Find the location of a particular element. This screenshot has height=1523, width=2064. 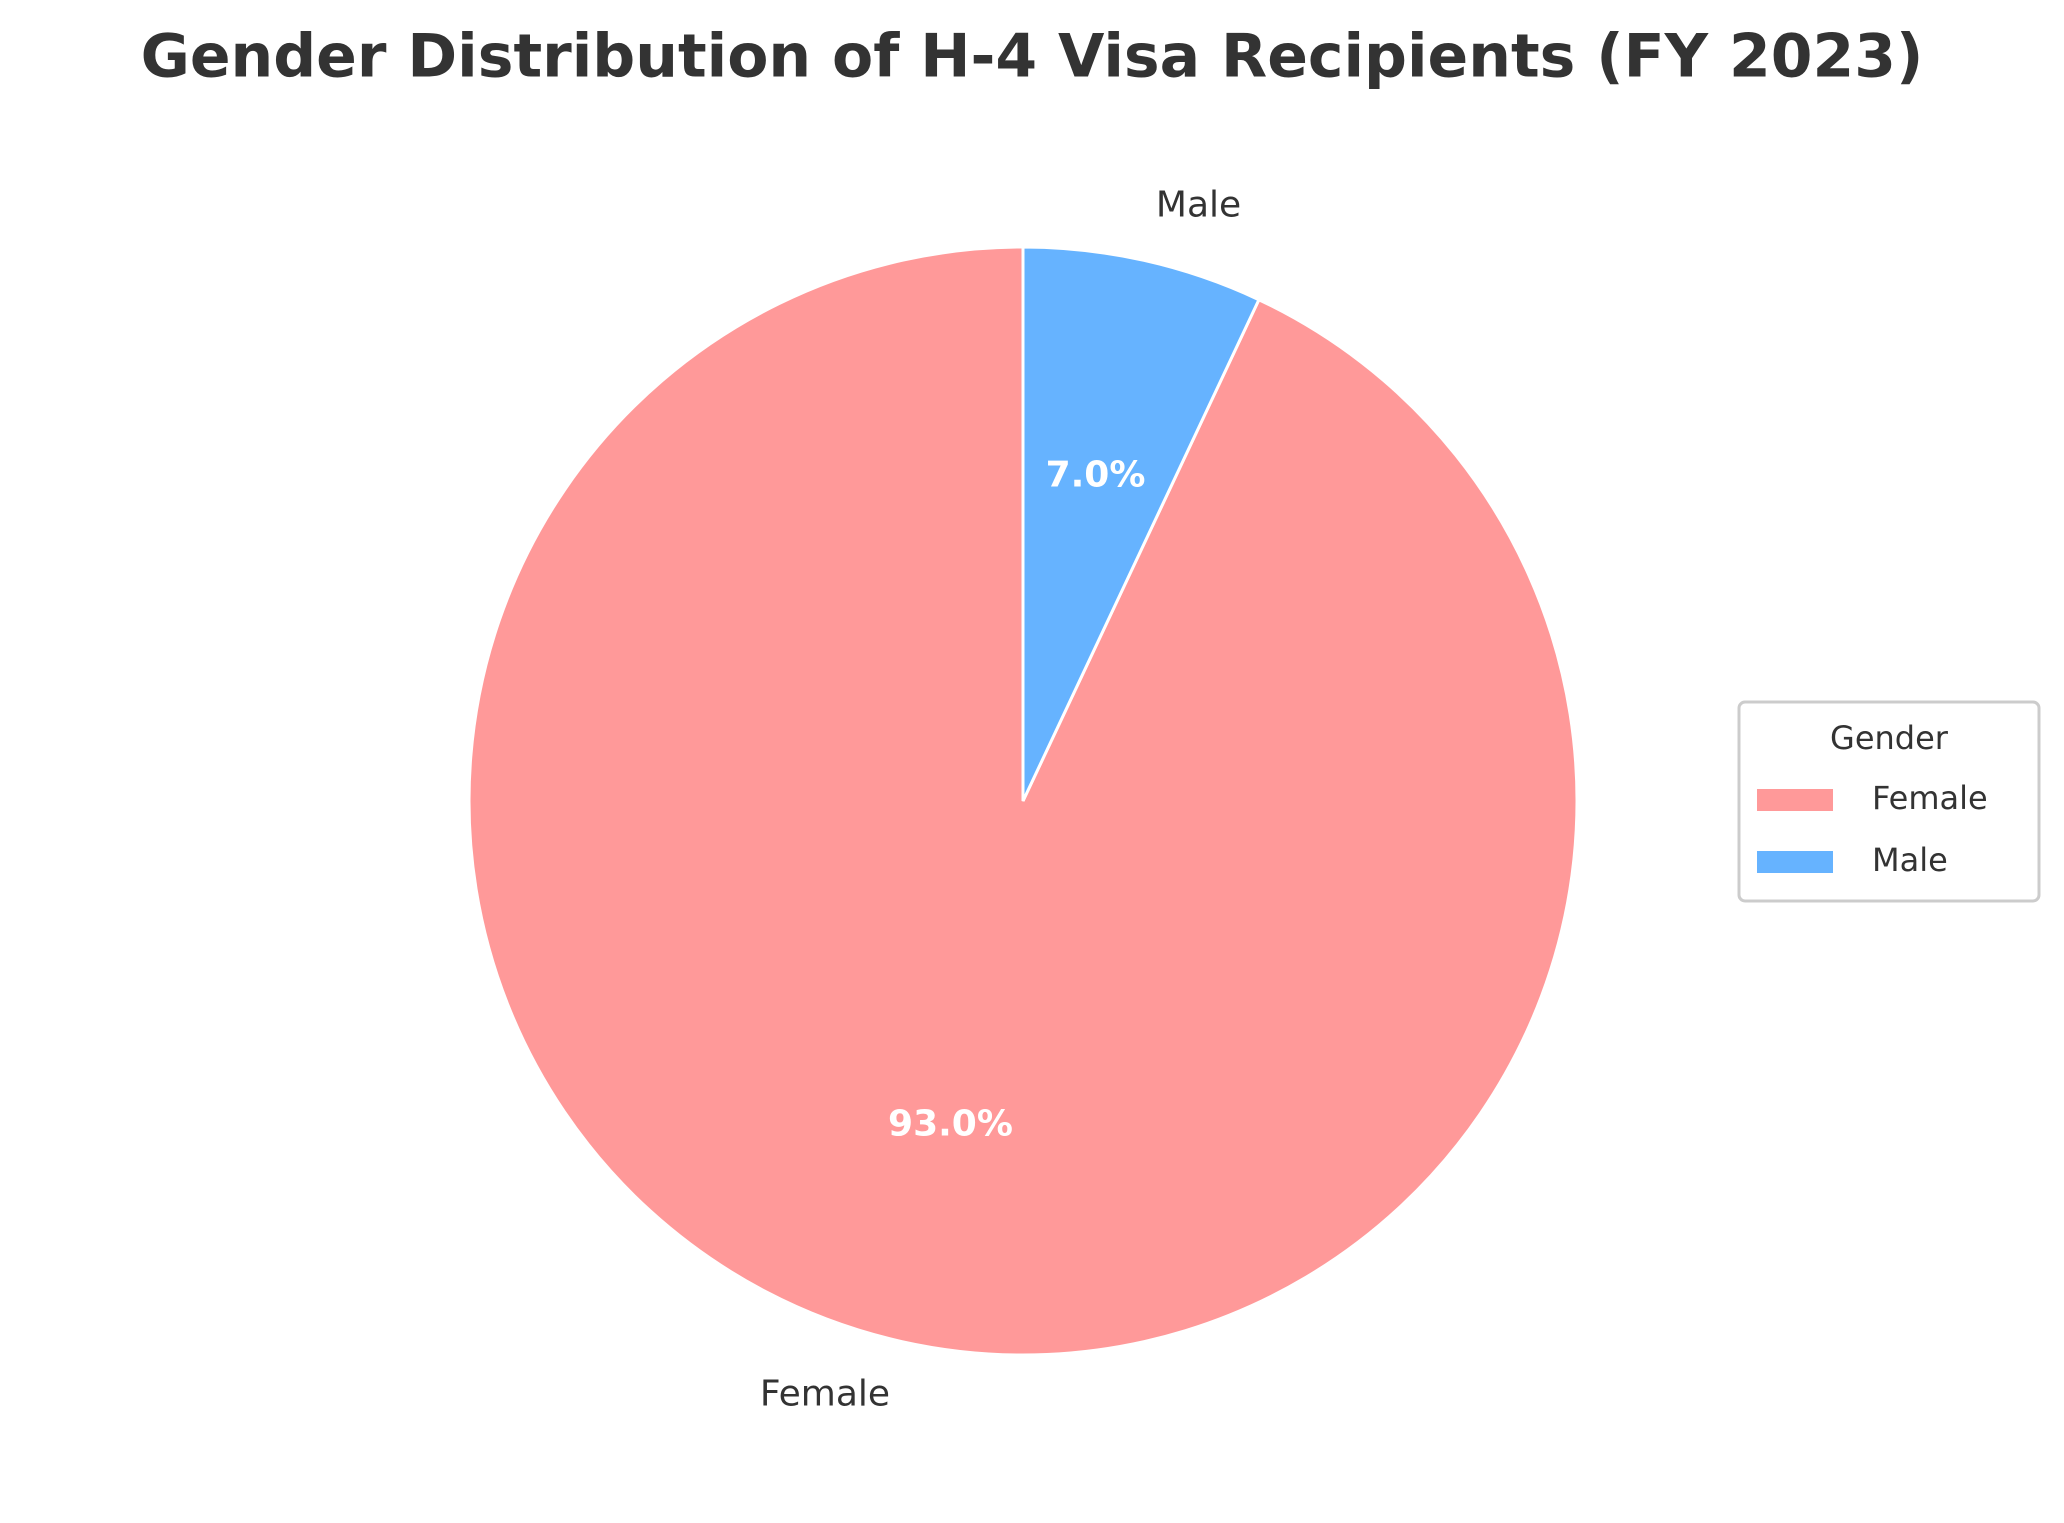

legend-title: Gender is located at coordinates (1889, 738).